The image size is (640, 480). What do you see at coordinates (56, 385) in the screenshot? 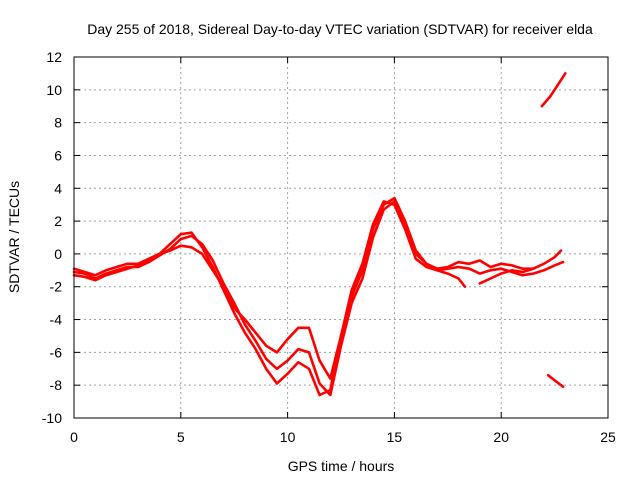
I see `y-tick-label: -8` at bounding box center [56, 385].